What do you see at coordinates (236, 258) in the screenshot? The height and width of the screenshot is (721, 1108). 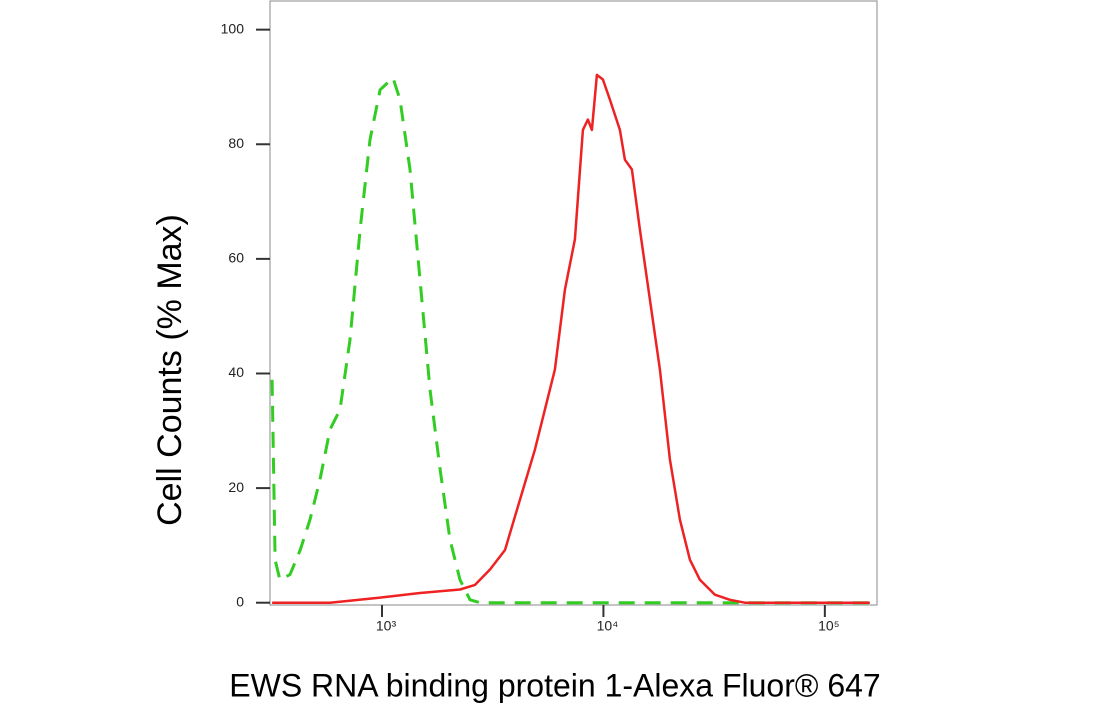 I see `y-tick-label: 60` at bounding box center [236, 258].